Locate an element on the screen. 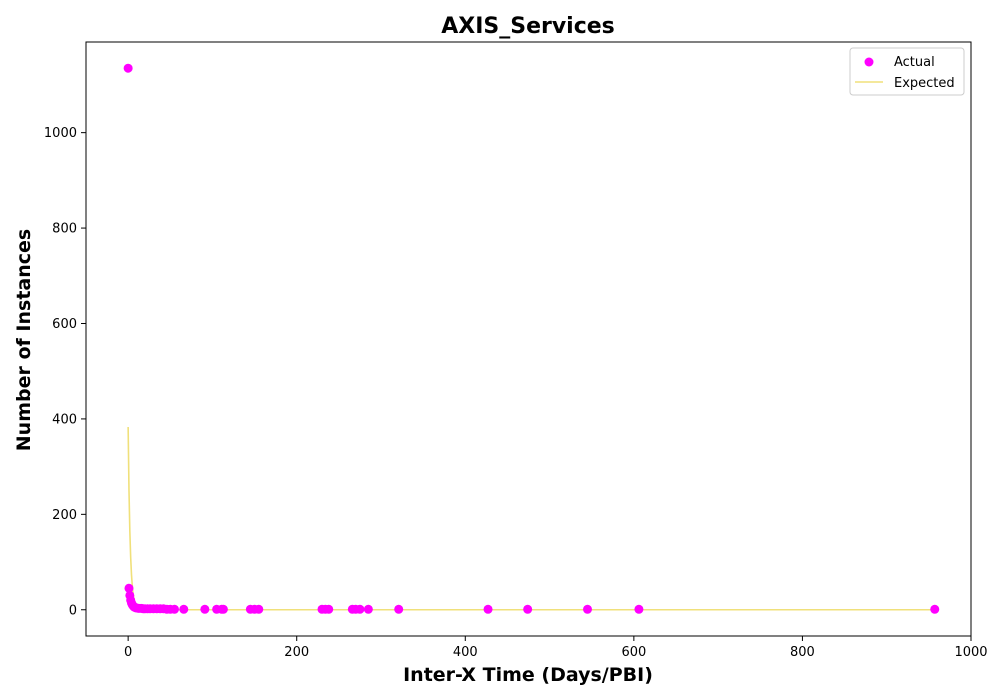  x-tick-label: 800 is located at coordinates (802, 652).